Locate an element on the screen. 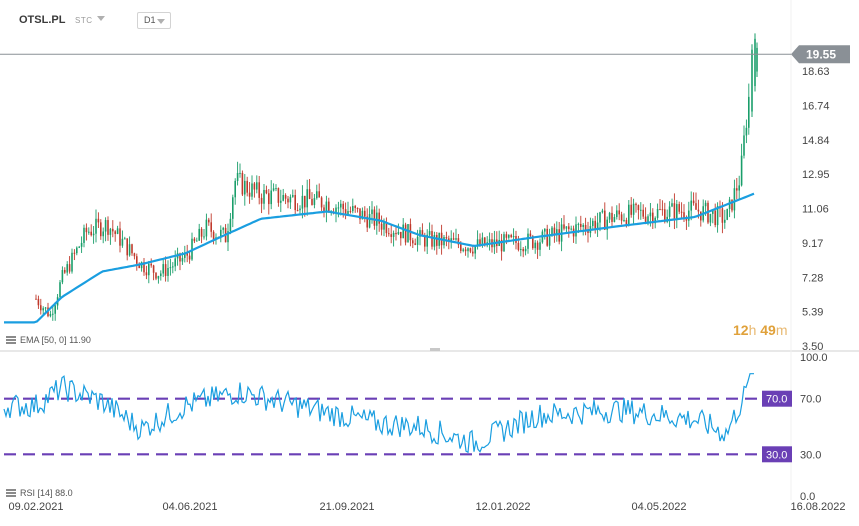 This screenshot has width=859, height=526. timeframe-value: D1 is located at coordinates (150, 20).